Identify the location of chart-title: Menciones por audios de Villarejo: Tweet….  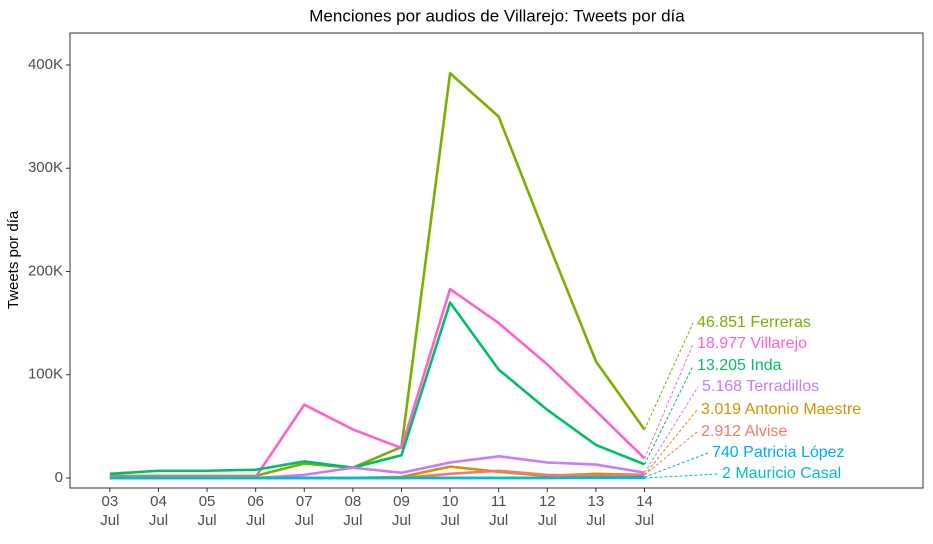
(497, 15).